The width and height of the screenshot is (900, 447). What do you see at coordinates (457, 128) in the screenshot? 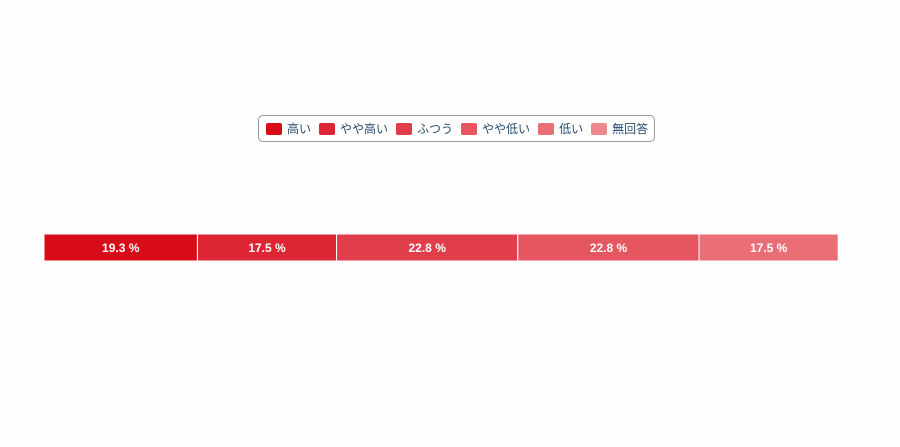
I see `legend: 高い やや高い ふつう やや低い 低い 無回答` at bounding box center [457, 128].